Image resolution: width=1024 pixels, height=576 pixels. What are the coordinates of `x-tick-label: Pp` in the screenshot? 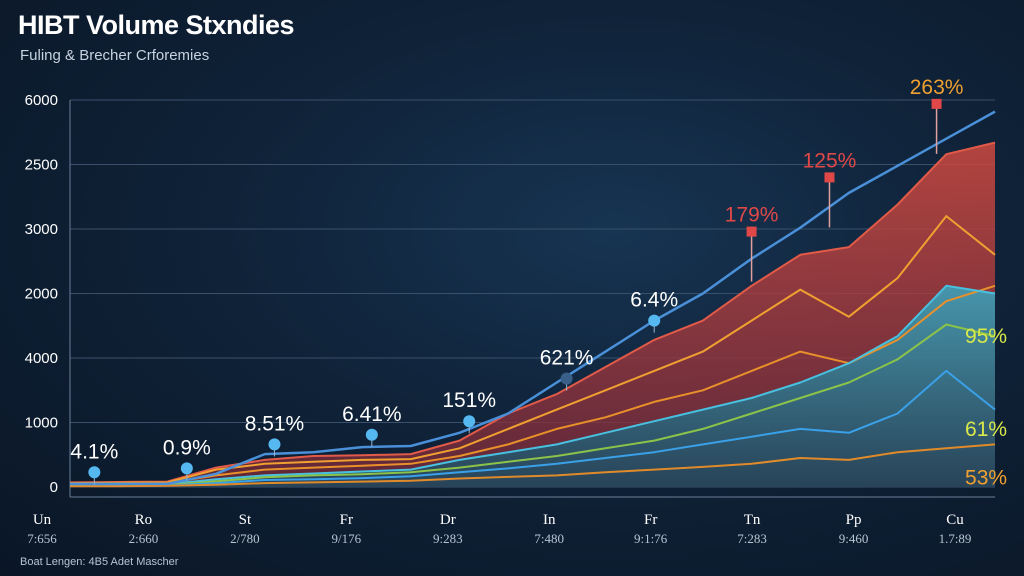 It's located at (854, 520).